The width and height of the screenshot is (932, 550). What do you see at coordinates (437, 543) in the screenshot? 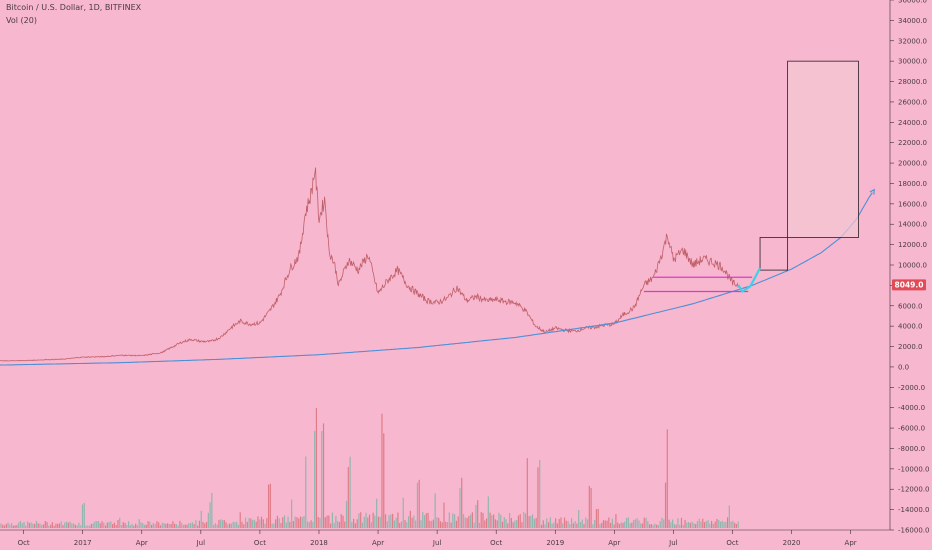
I see `time-tick-label: Jul` at bounding box center [437, 543].